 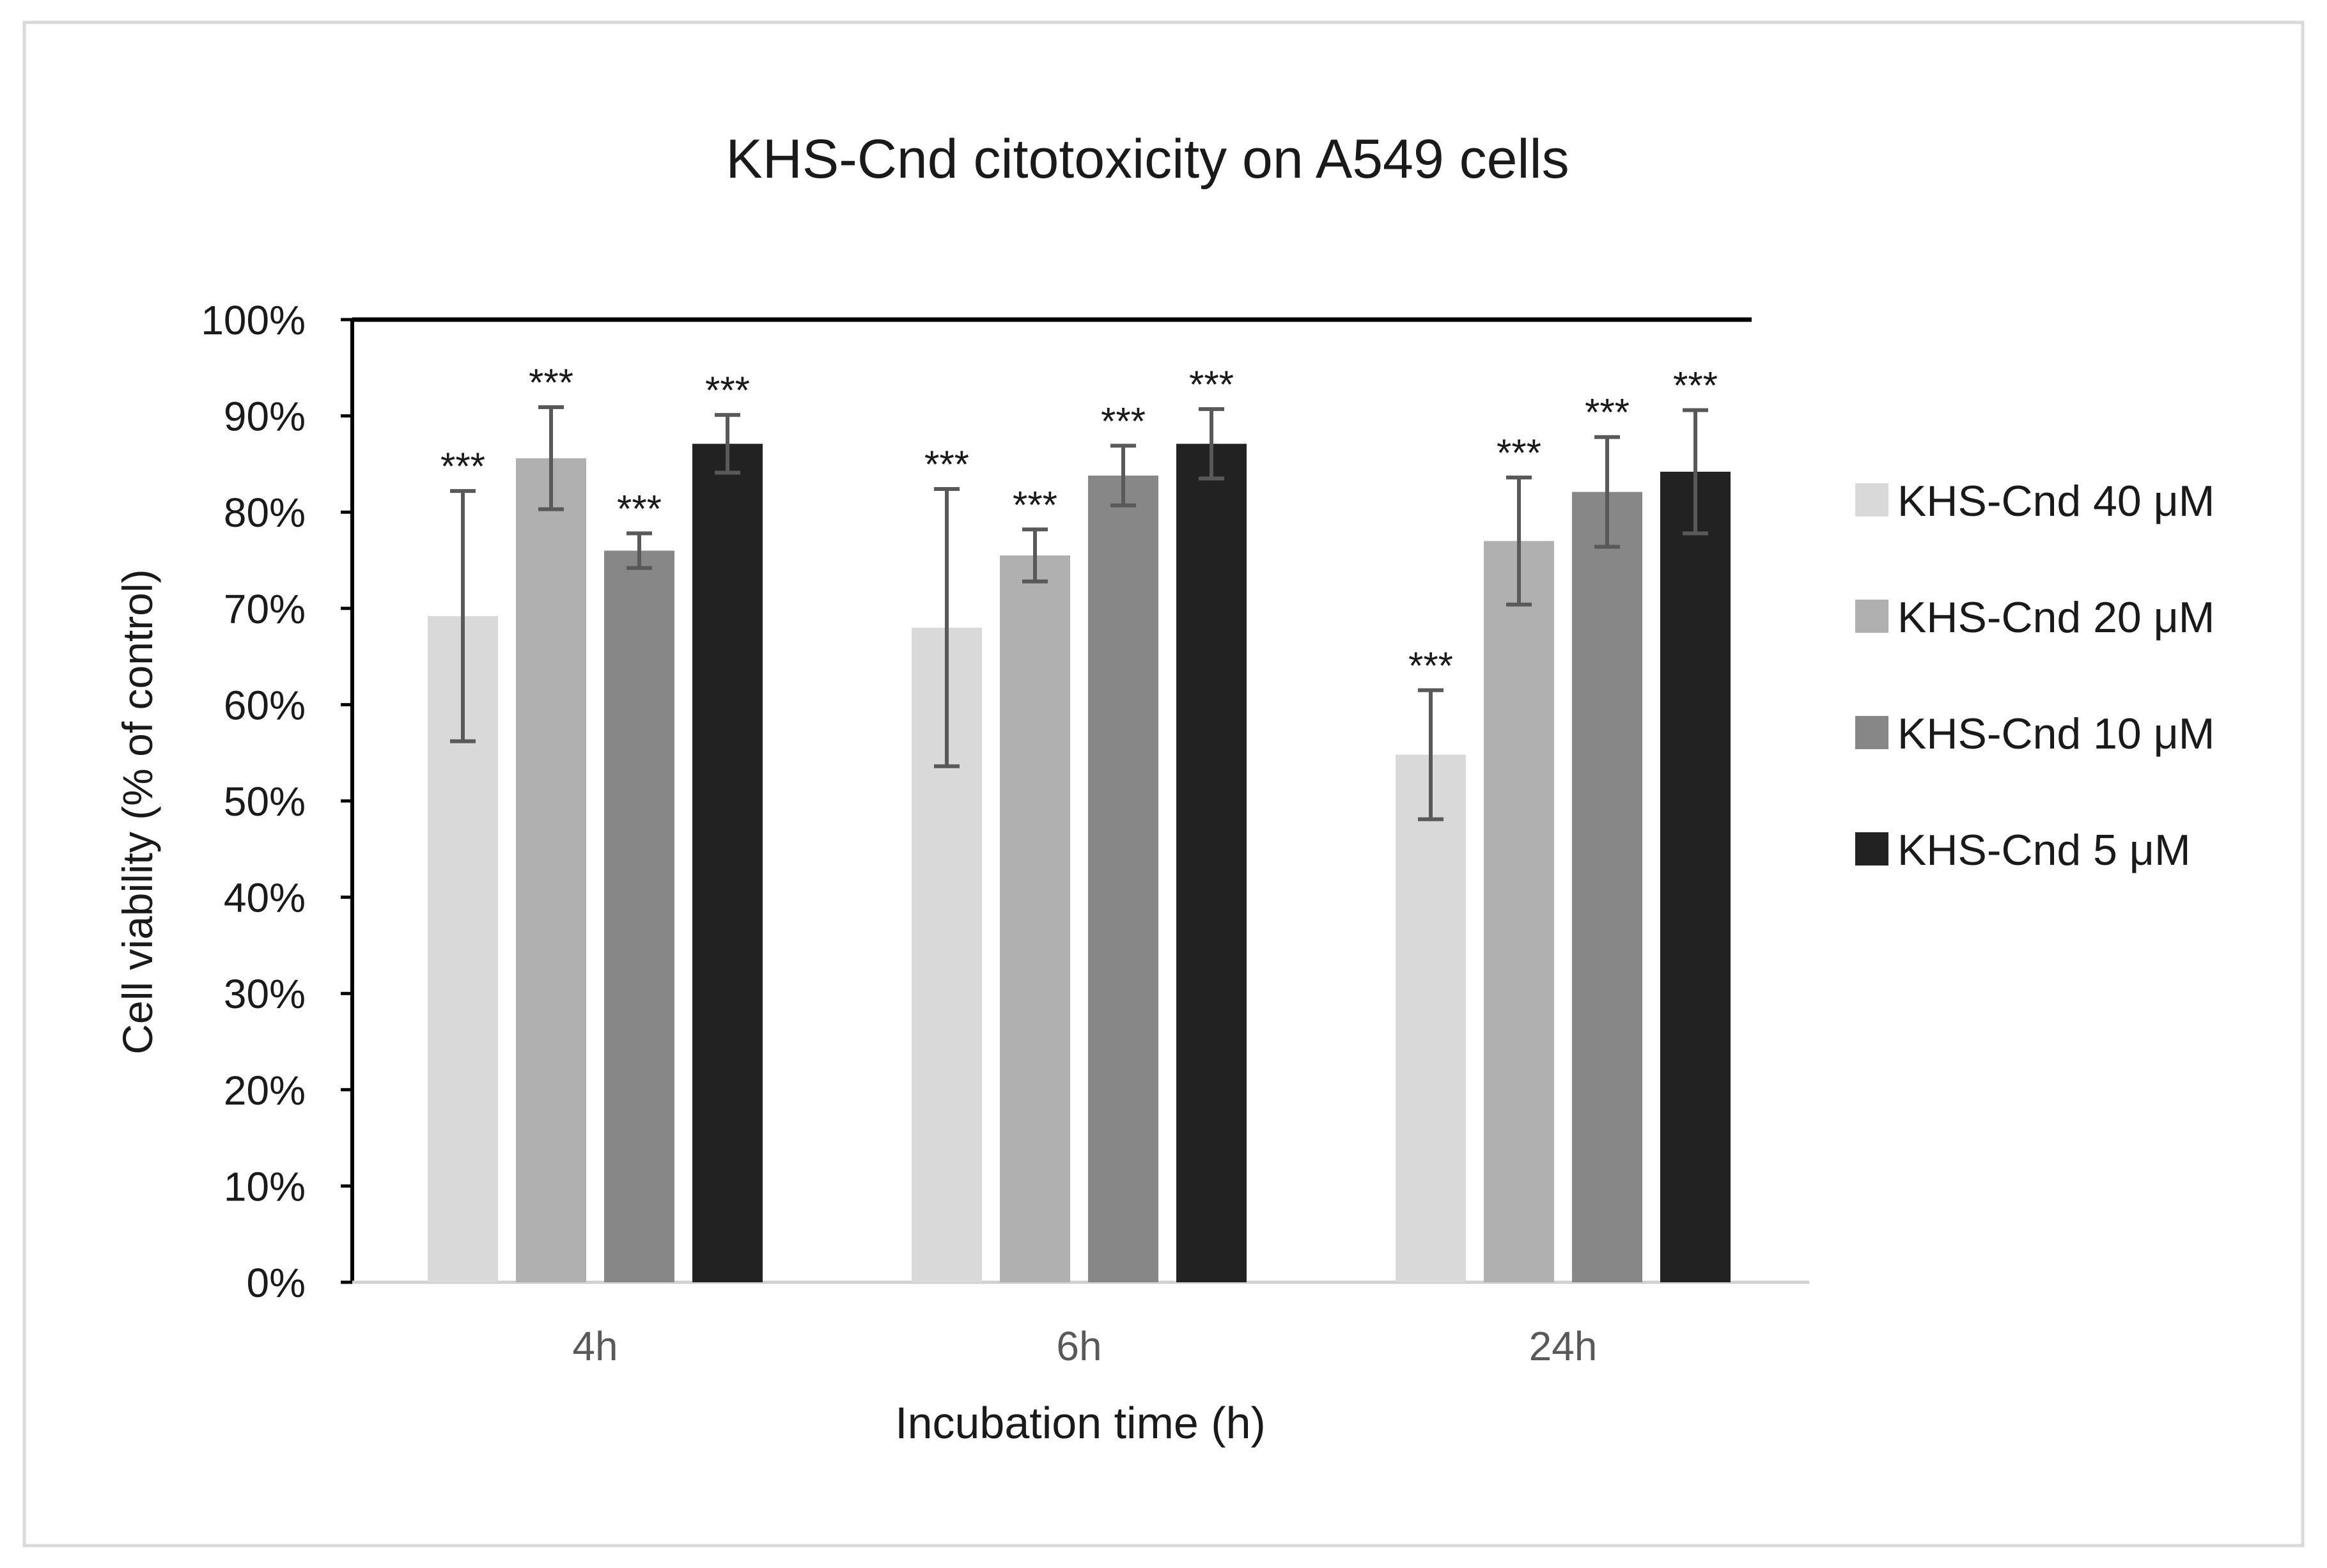 I want to click on y-tick-label: 10%, so click(x=265, y=1186).